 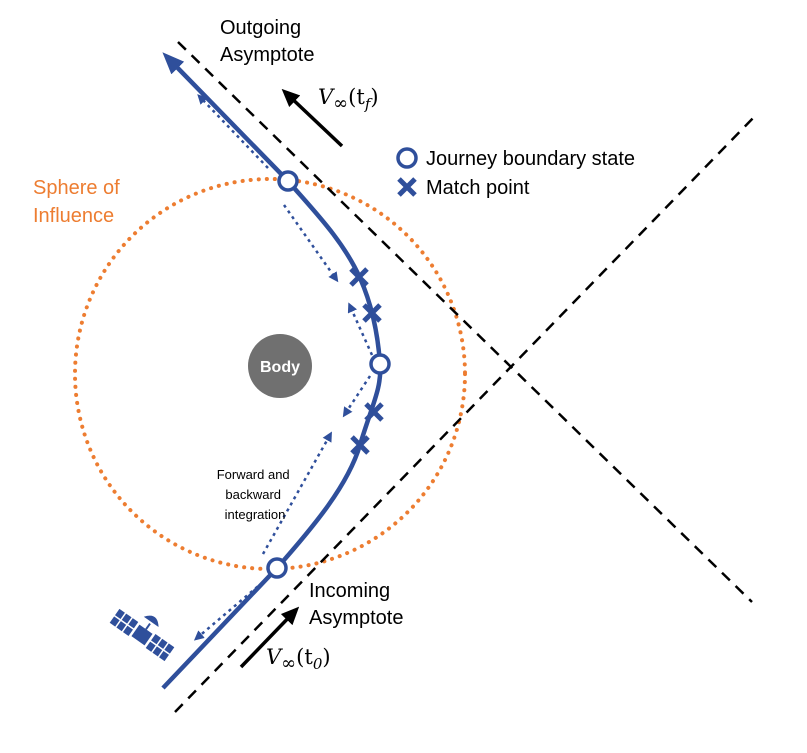 What do you see at coordinates (515, 173) in the screenshot?
I see `legend: Journey boundary state Match point` at bounding box center [515, 173].